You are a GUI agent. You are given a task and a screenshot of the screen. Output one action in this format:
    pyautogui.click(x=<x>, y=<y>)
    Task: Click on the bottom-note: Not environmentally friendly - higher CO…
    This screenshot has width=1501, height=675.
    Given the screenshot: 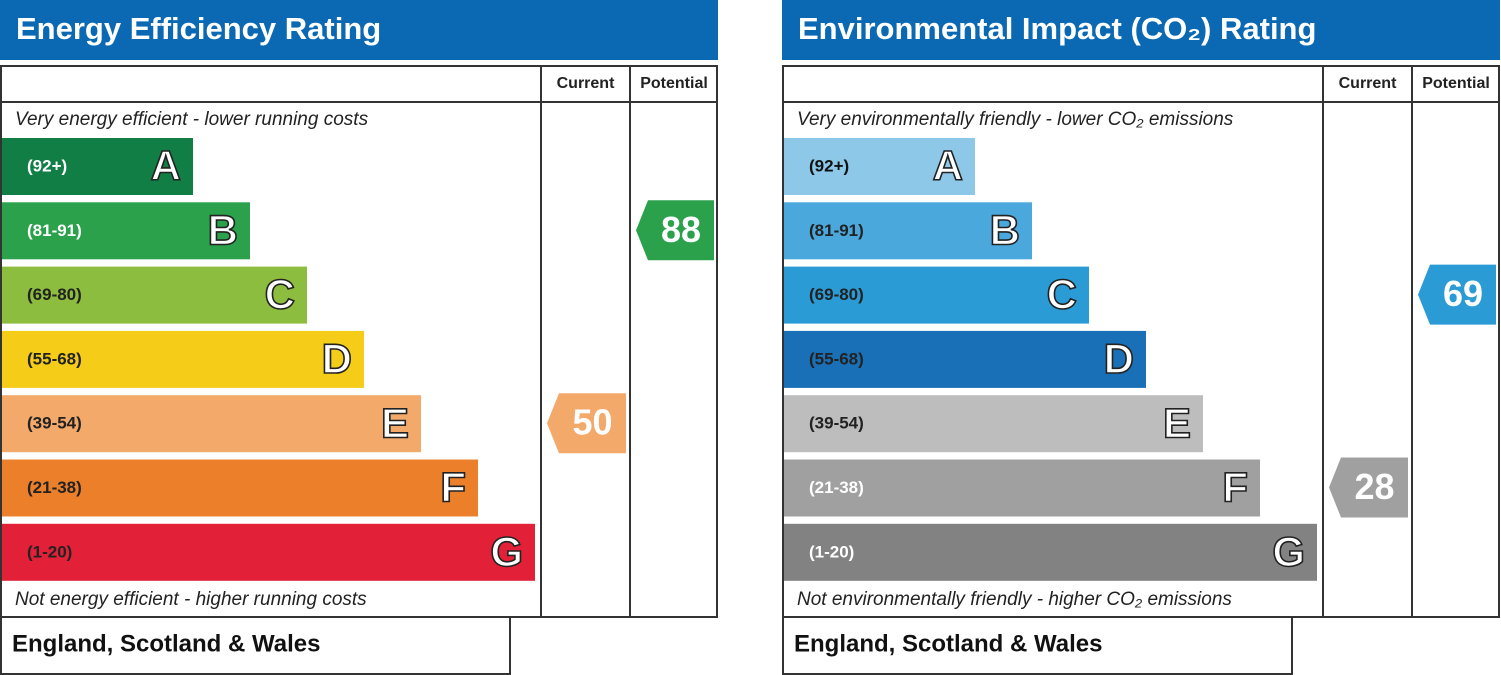 What is the action you would take?
    pyautogui.click(x=1014, y=599)
    